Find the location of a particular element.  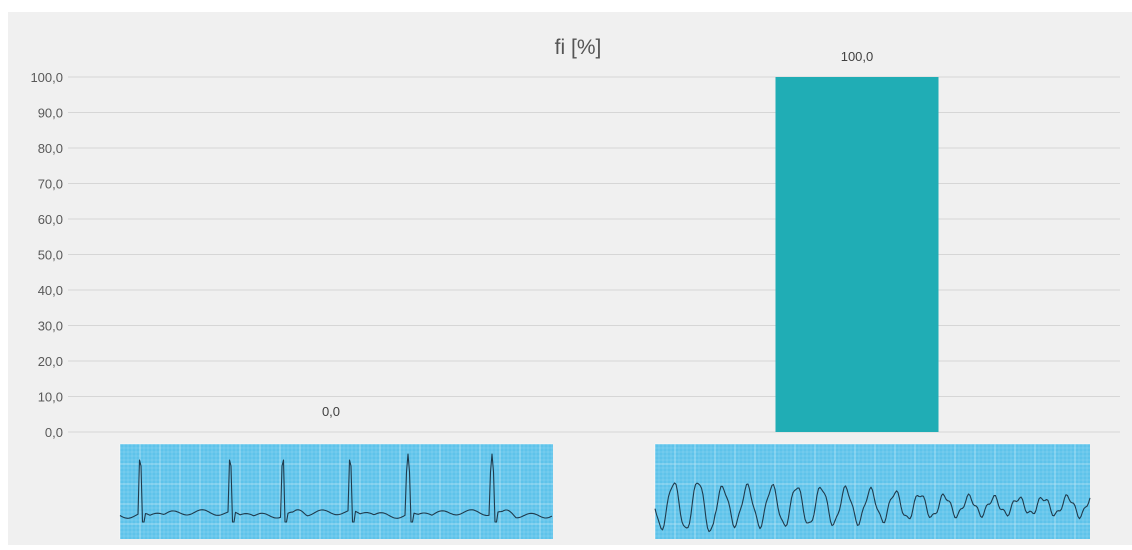

ecg-sinus-rhythm-strip is located at coordinates (336, 491).